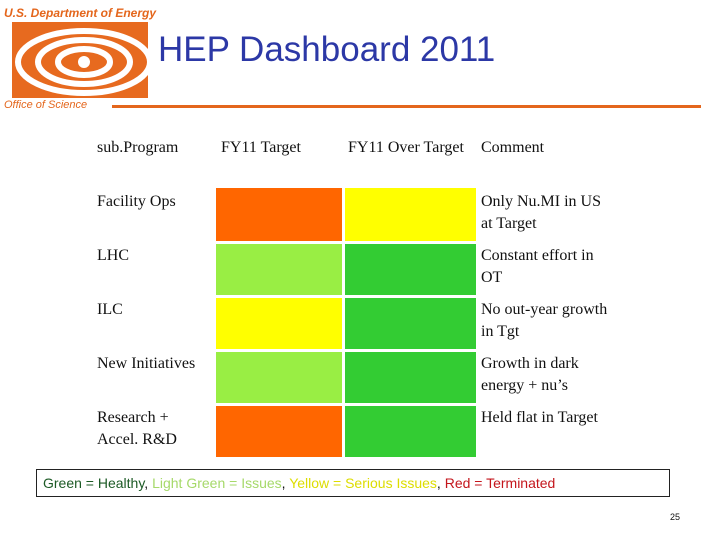  Describe the element at coordinates (146, 363) in the screenshot. I see `program-name: New Initiatives` at that location.